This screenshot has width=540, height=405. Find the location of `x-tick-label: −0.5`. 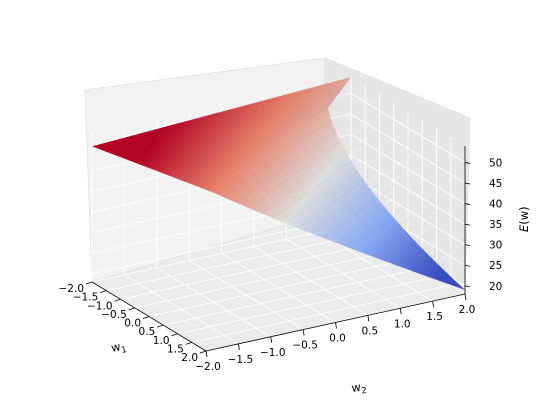

x-tick-label: −0.5 is located at coordinates (114, 315).